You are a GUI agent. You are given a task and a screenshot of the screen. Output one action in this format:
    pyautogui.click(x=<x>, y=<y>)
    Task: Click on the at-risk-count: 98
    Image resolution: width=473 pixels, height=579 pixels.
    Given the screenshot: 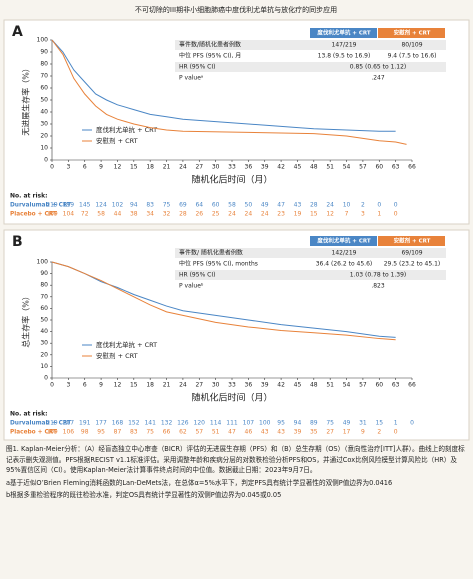 What is the action you would take?
    pyautogui.click(x=85, y=432)
    